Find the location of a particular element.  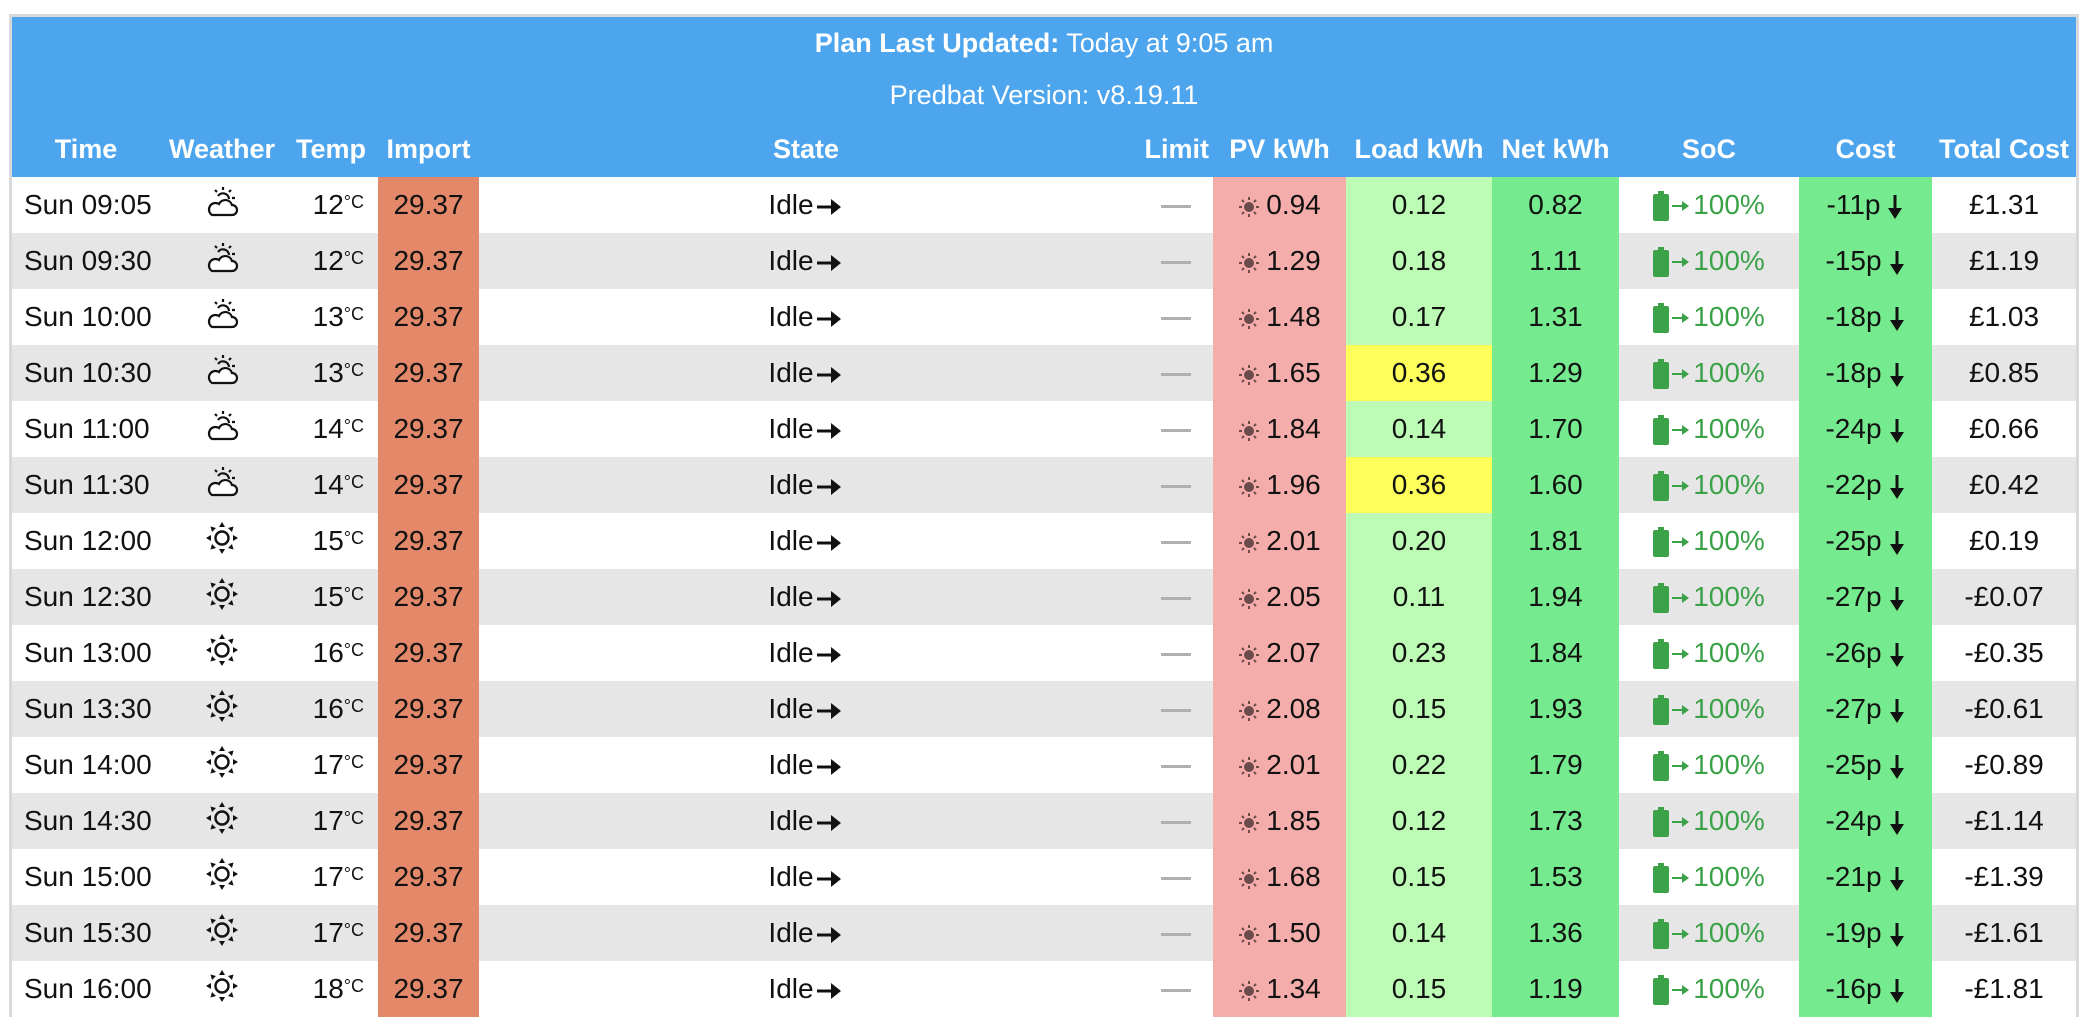

pv-value: 1.29 is located at coordinates (1293, 260).